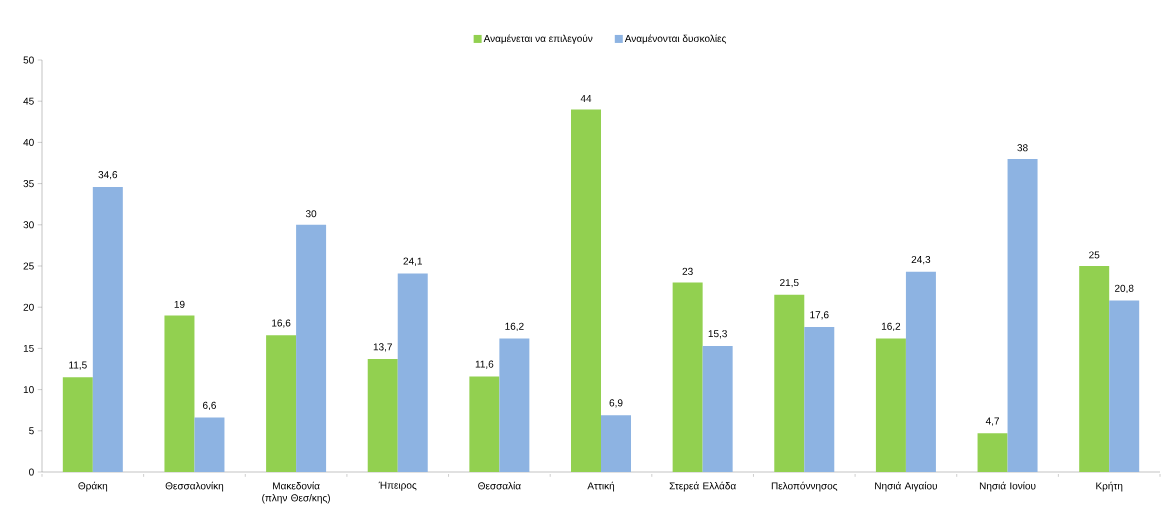 This screenshot has height=525, width=1171. Describe the element at coordinates (412, 261) in the screenshot. I see `data-label: 24,1` at that location.